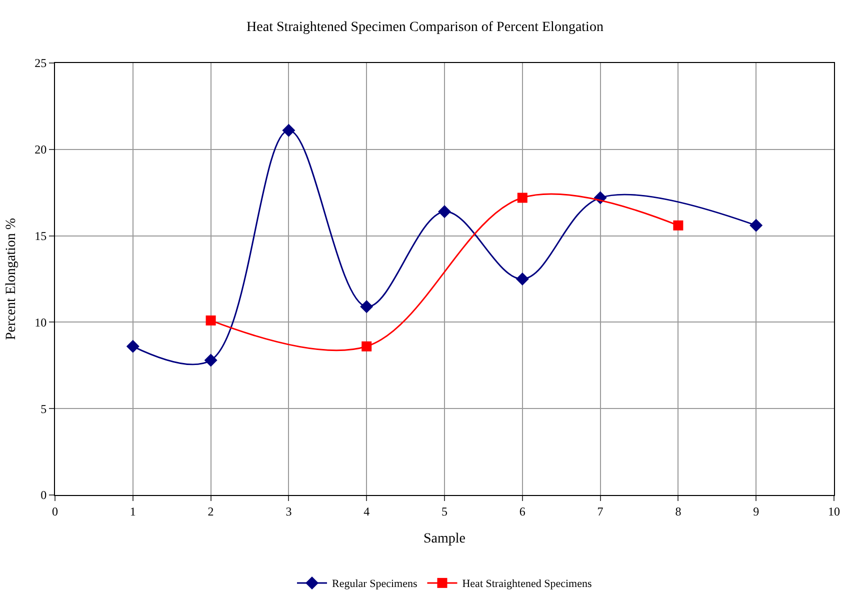 The width and height of the screenshot is (850, 607). Describe the element at coordinates (756, 511) in the screenshot. I see `x-tick-label: 9` at that location.